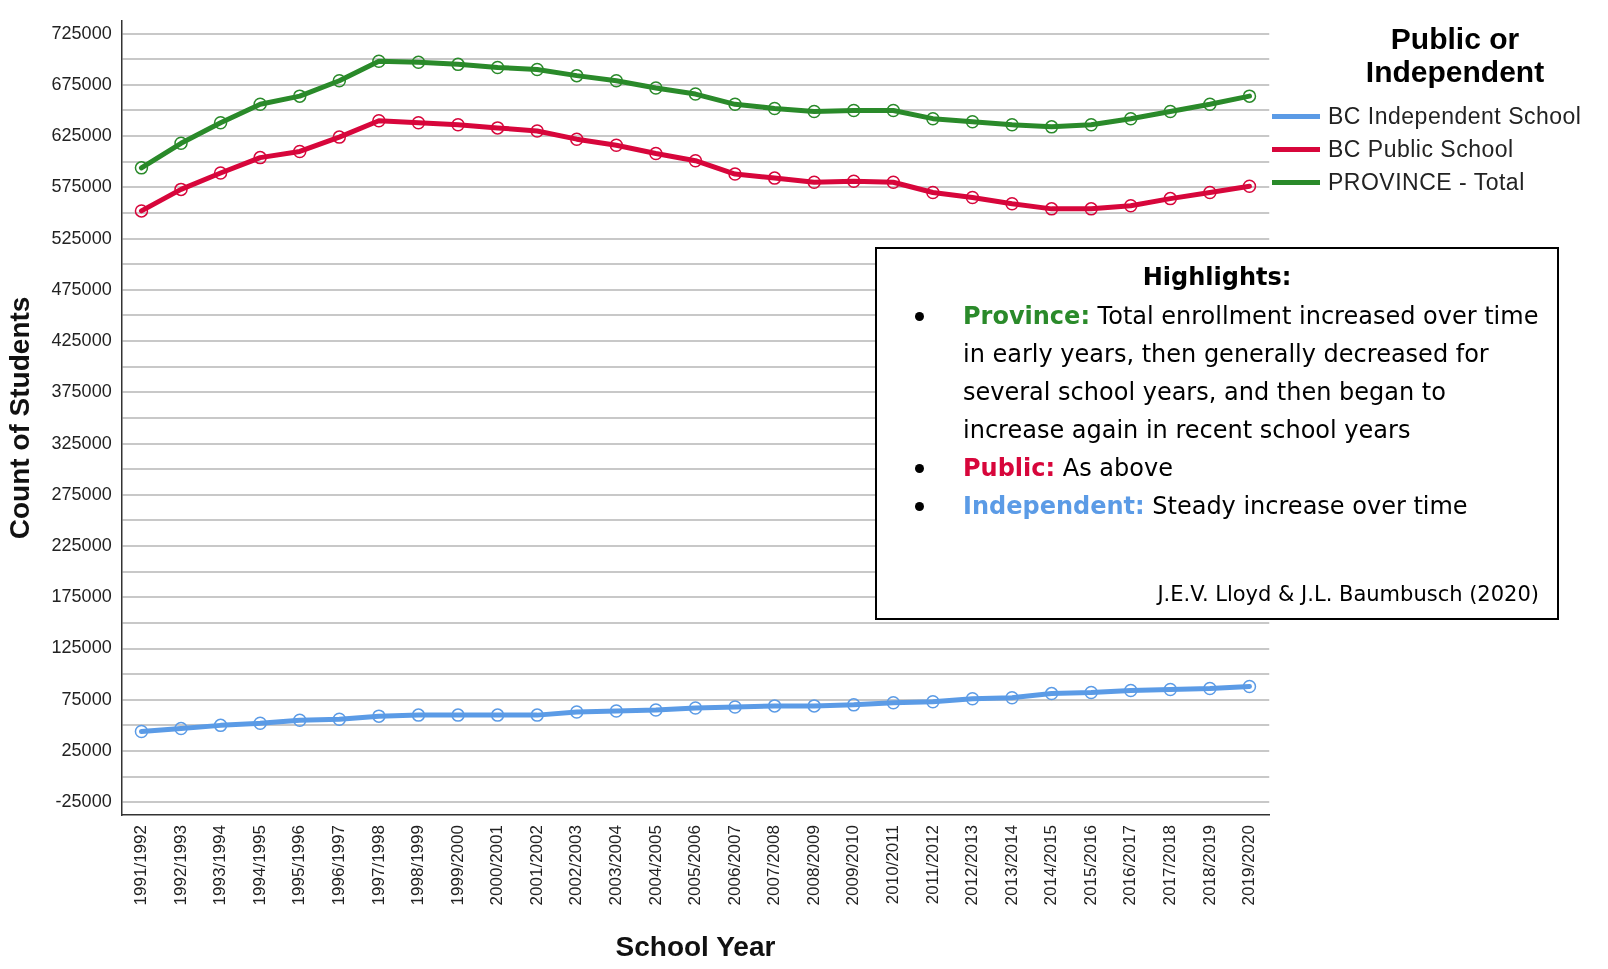 This screenshot has width=1608, height=969. I want to click on x-tick-label: 2004/2005, so click(655, 865).